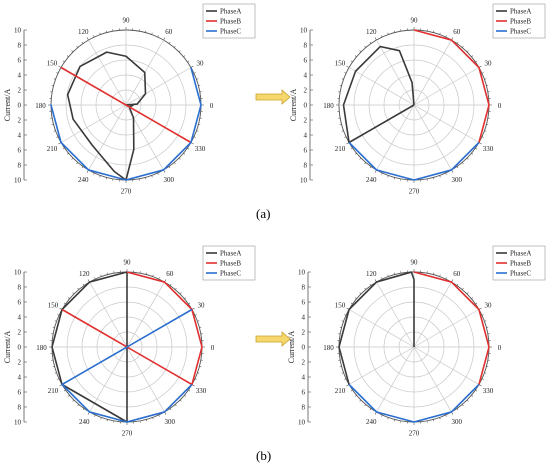 The image size is (550, 470). Describe the element at coordinates (41, 348) in the screenshot. I see `angle-tick-label: 180` at that location.